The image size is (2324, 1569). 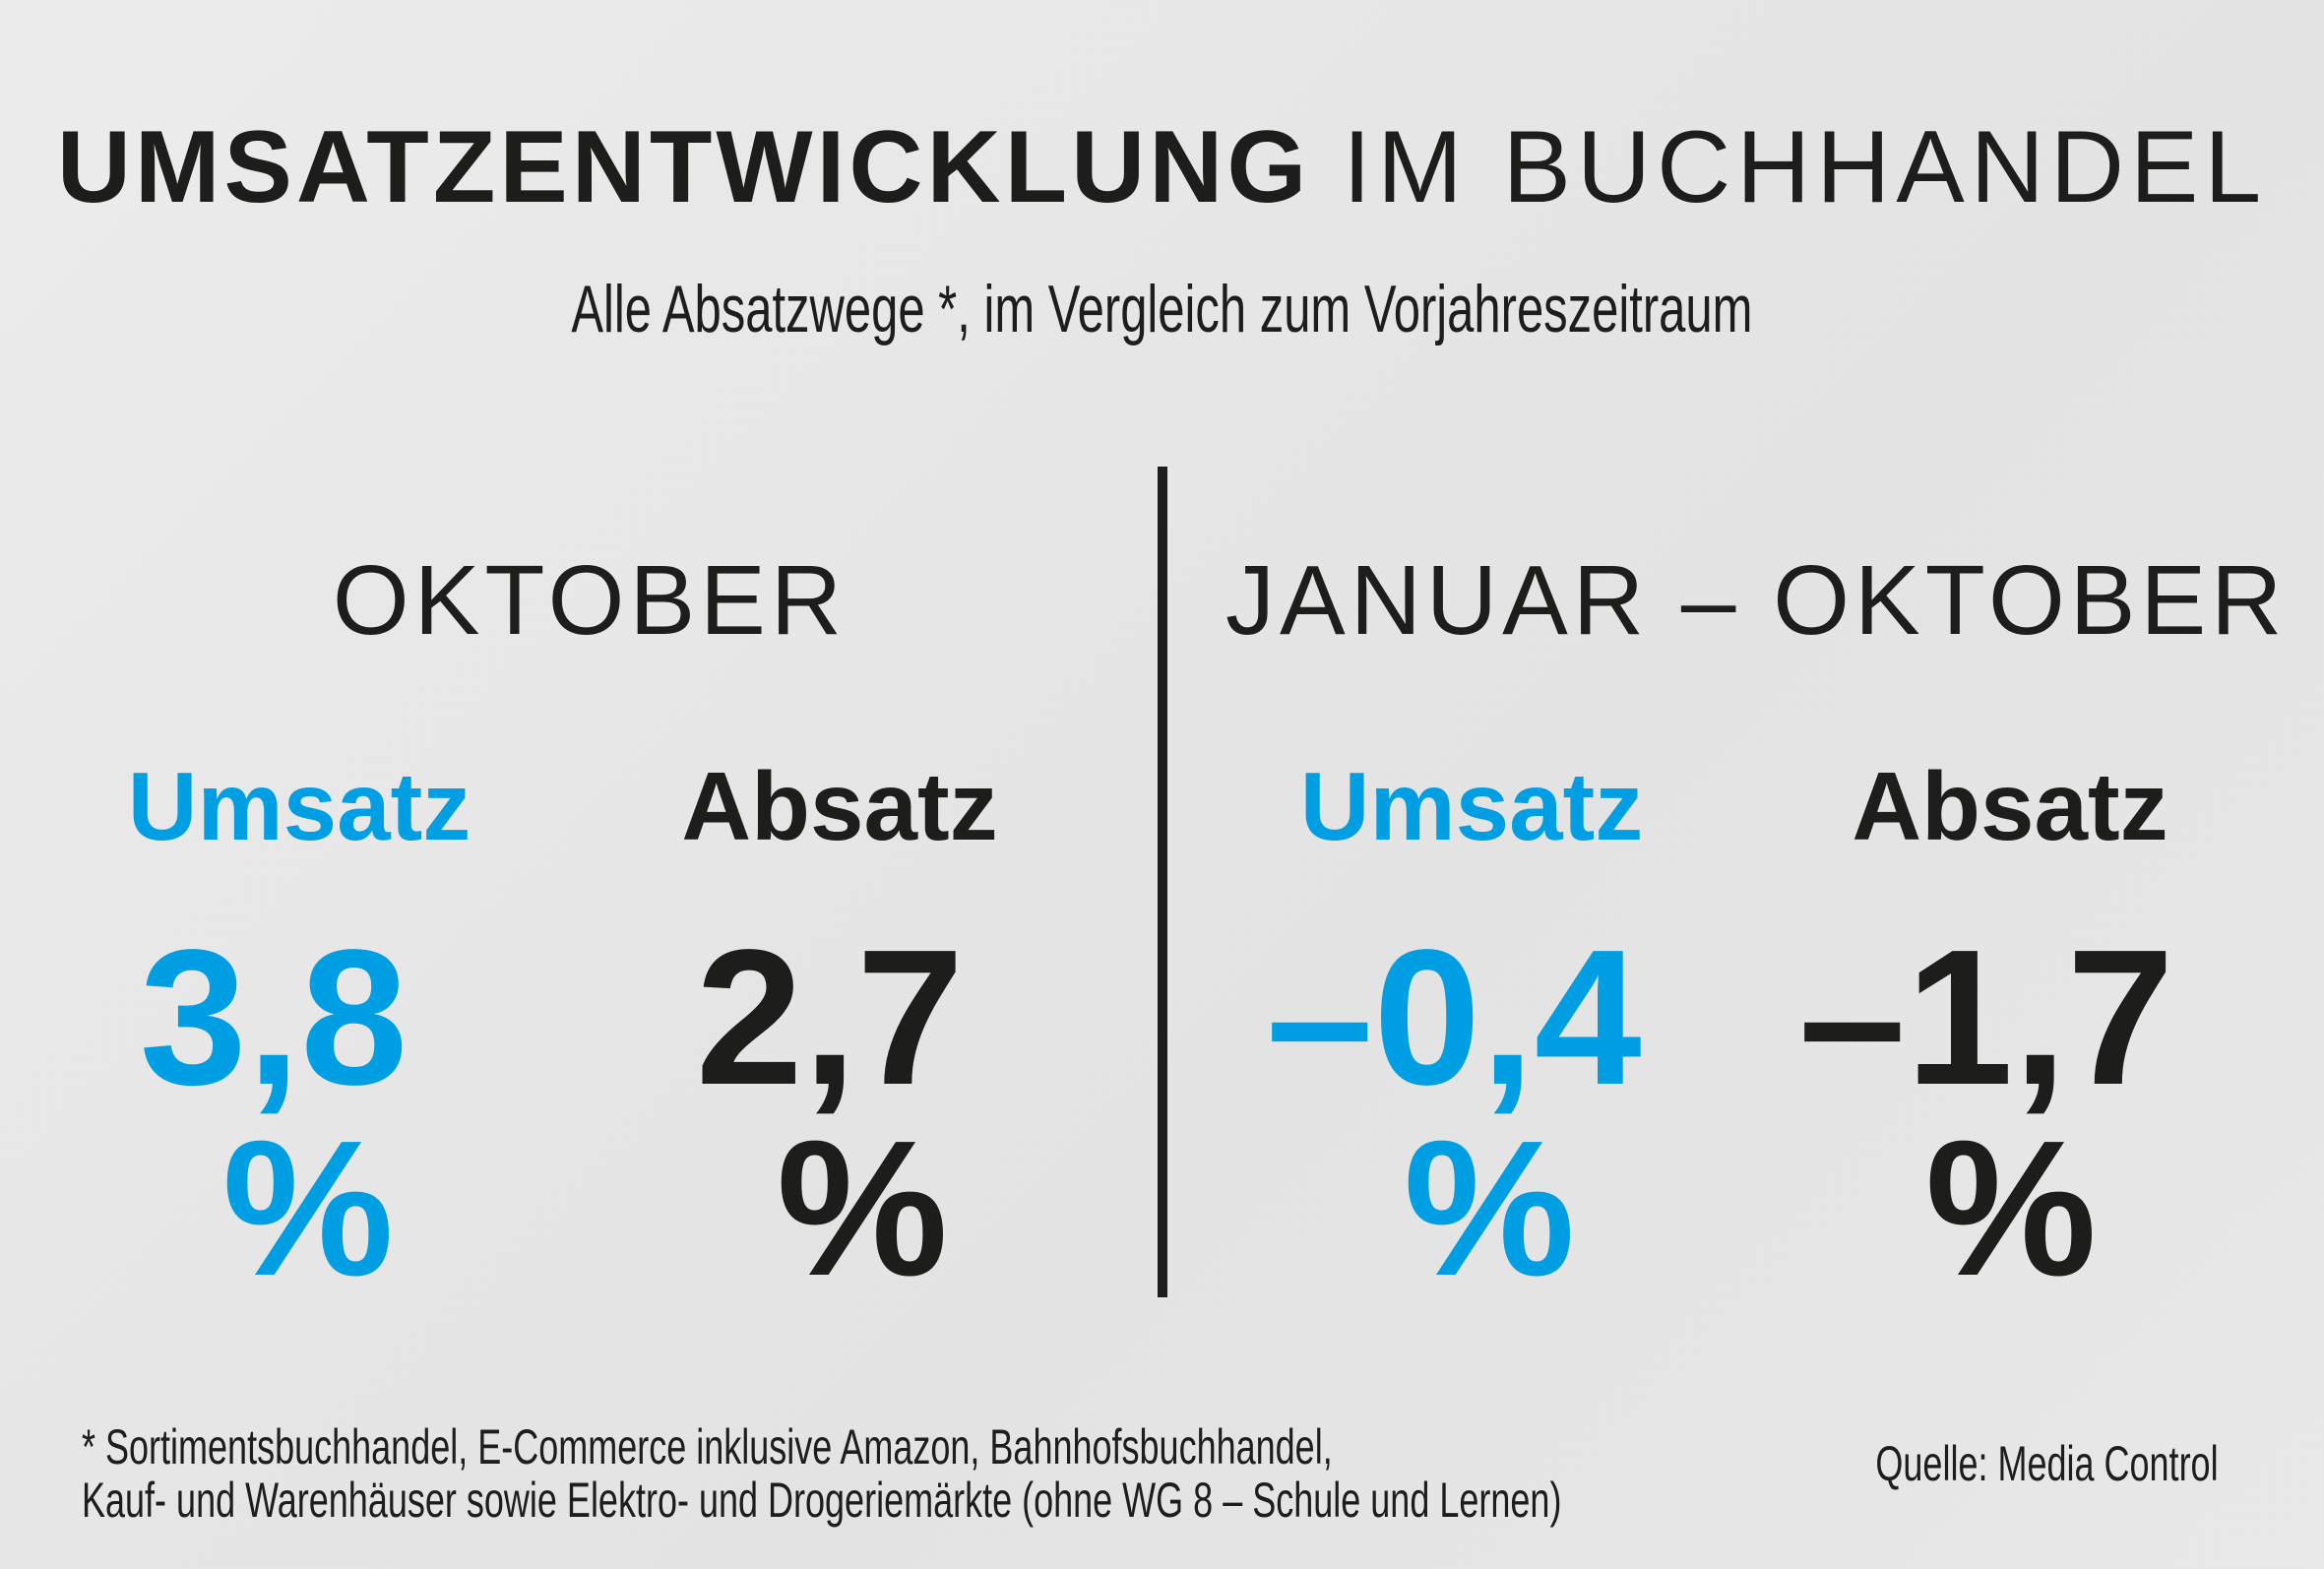 I want to click on absatz-value: –1,7, so click(x=1986, y=1017).